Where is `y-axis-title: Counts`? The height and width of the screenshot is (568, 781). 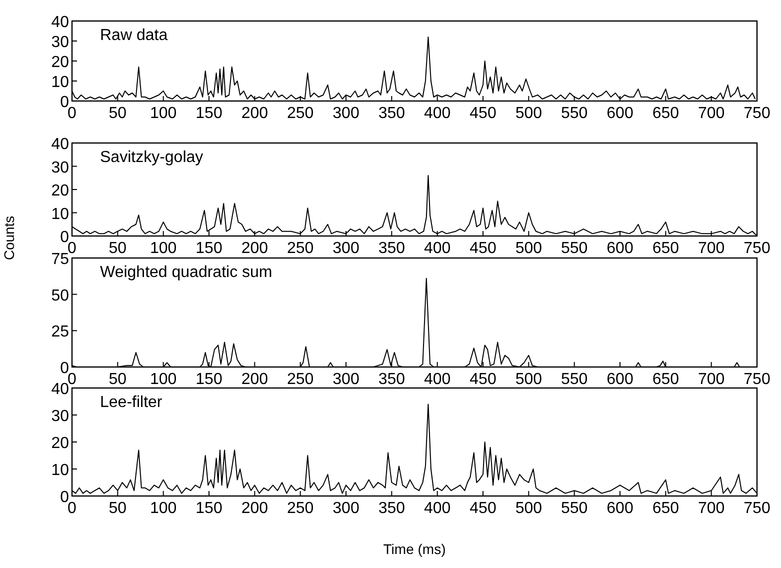 y-axis-title: Counts is located at coordinates (9, 238).